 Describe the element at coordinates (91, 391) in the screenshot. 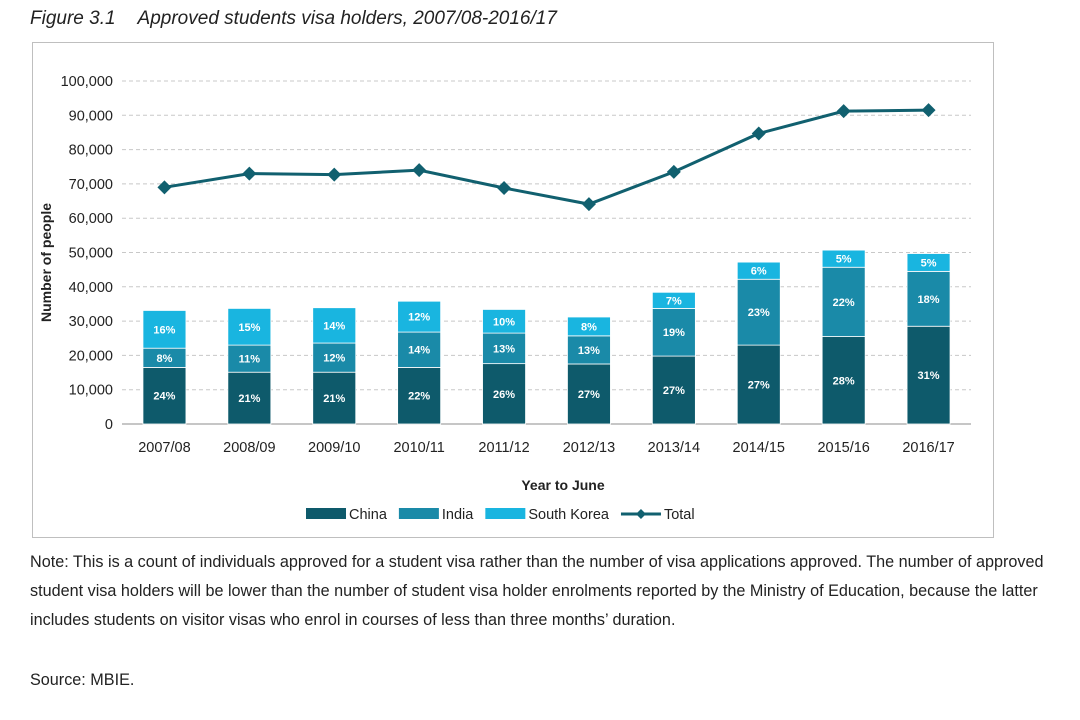

I see `y-tick-label: 10,000` at that location.